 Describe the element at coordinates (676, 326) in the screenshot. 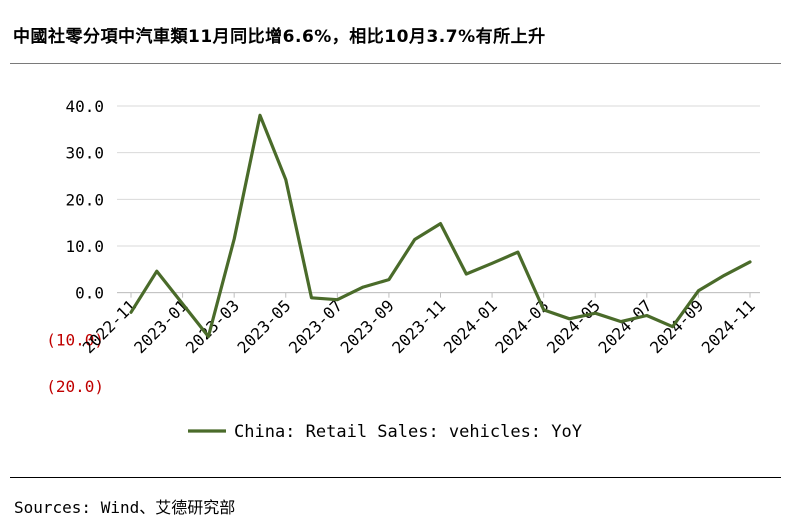

I see `x-tick-label: 2024-09` at that location.